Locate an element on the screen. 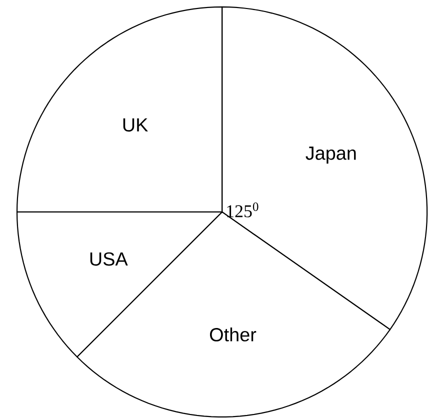  slice-label: Japan is located at coordinates (331, 155).